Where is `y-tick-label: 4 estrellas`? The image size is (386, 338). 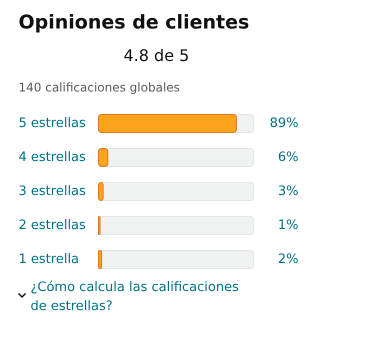
y-tick-label: 4 estrellas is located at coordinates (52, 157).